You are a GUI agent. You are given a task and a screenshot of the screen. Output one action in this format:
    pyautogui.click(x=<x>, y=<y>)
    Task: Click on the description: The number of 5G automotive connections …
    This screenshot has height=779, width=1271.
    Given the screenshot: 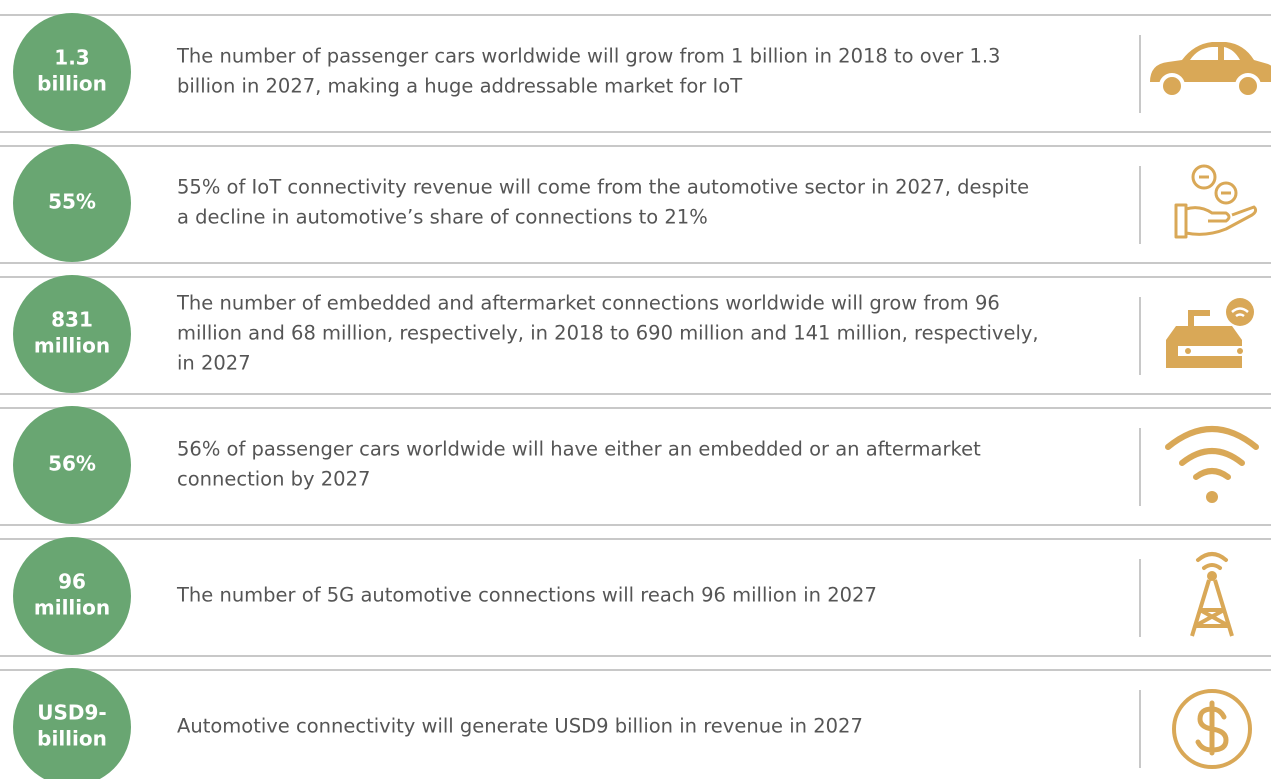 What is the action you would take?
    pyautogui.click(x=526, y=595)
    